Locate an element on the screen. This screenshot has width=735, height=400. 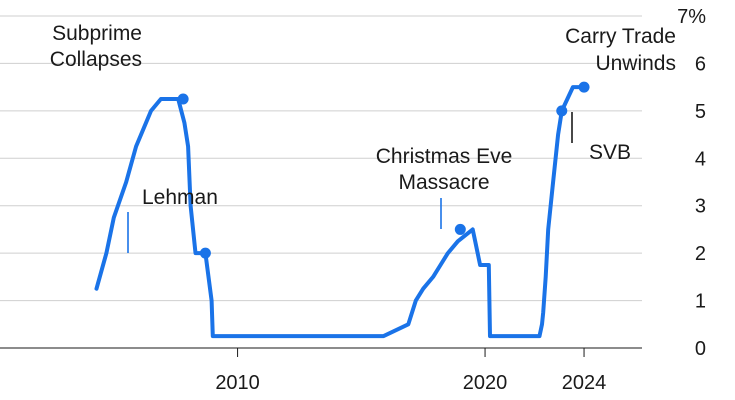
annotation-2: Christmas Eve Massacre is located at coordinates (444, 190).